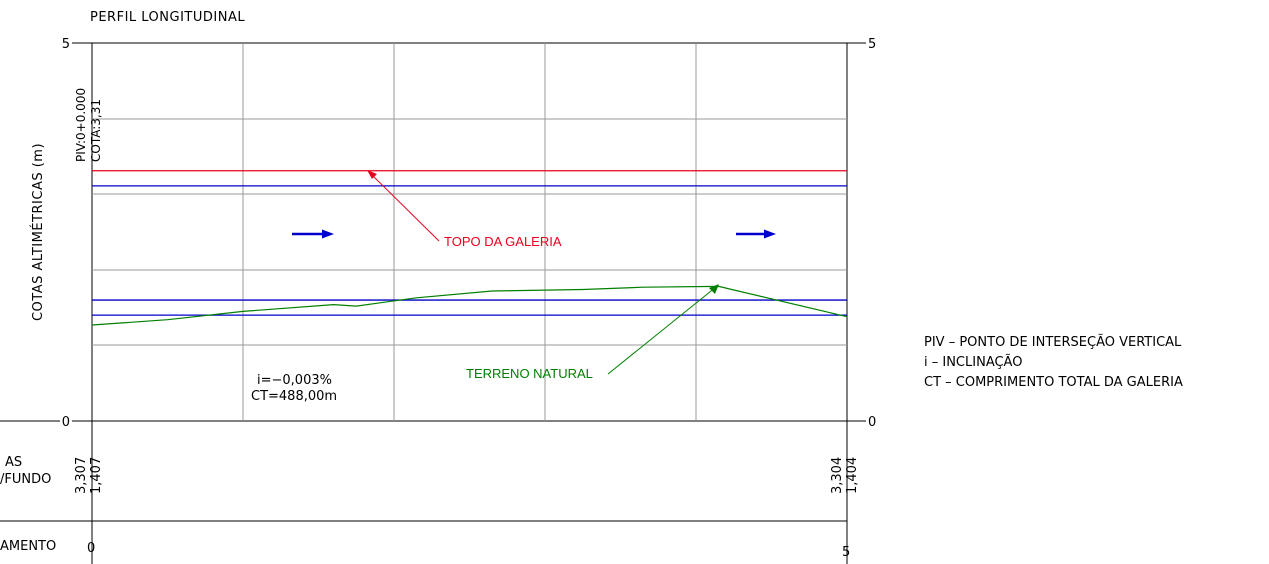 The image size is (1269, 564). I want to click on y-axis-label: COTAS ALTIMÉTRICAS (m), so click(38, 232).